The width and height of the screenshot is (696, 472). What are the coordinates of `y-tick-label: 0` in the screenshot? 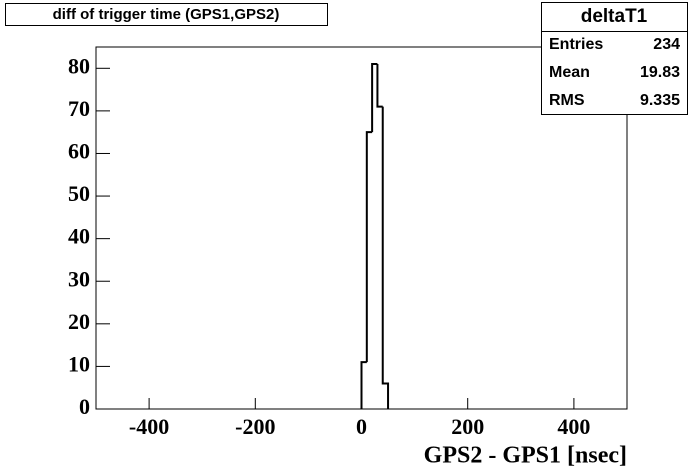 It's located at (84, 406).